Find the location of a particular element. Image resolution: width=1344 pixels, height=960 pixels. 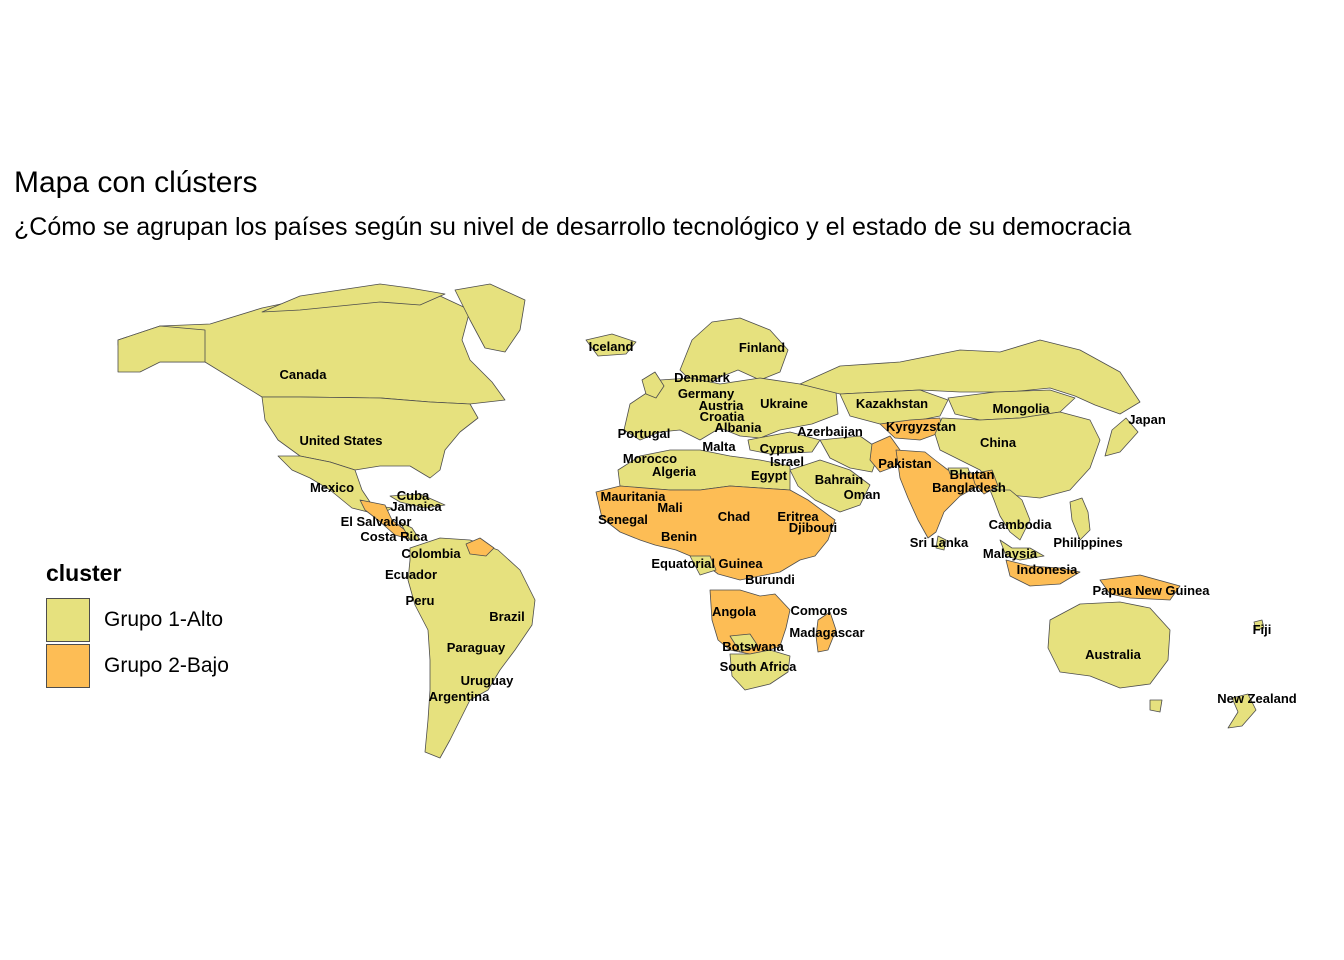

indochina-shape is located at coordinates (1010, 515).